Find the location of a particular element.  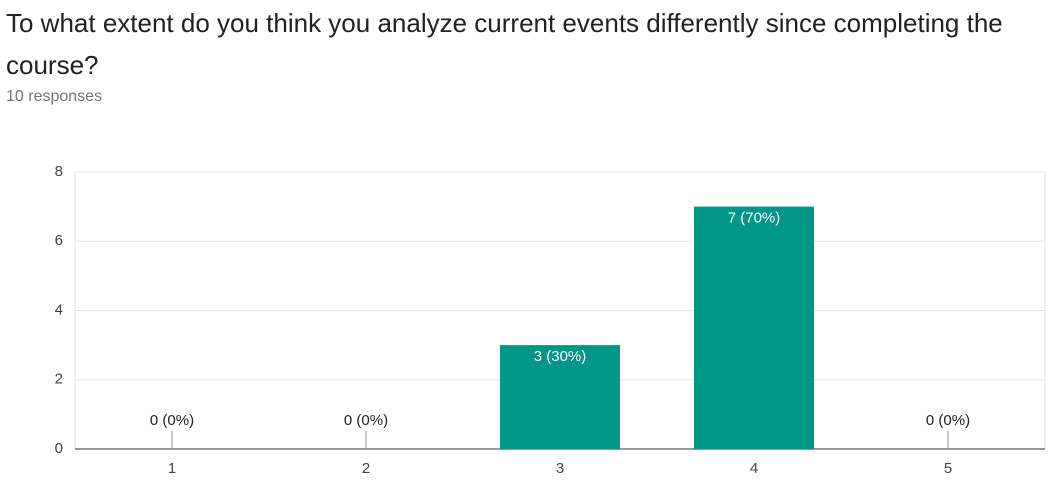

y-tick-label: 2 is located at coordinates (59, 379).